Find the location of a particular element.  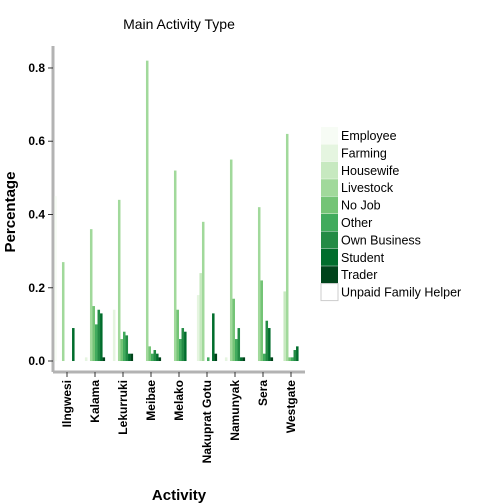

legend-label: Student is located at coordinates (363, 258).